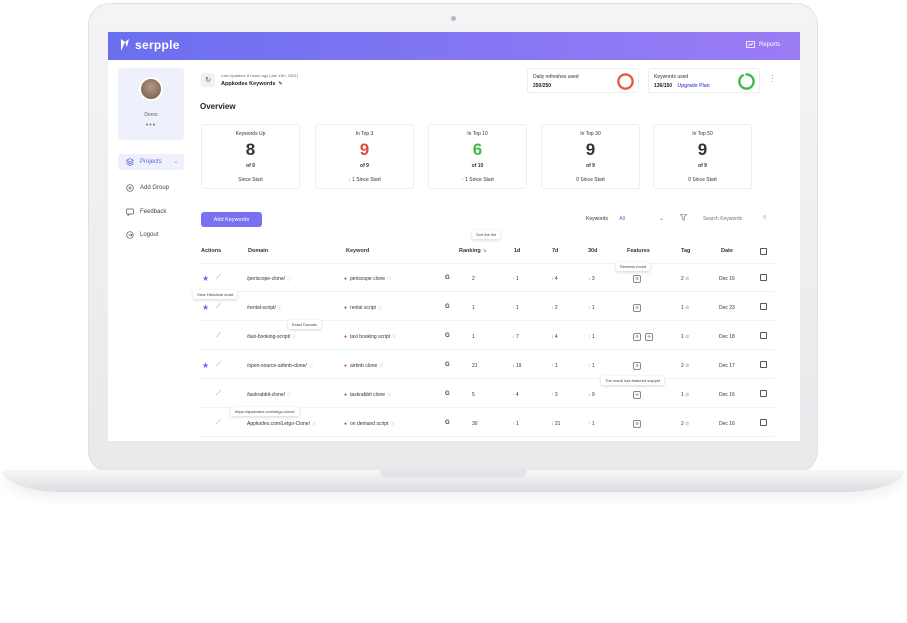 The image size is (907, 623). Describe the element at coordinates (151, 115) in the screenshot. I see `profile-name: Demo` at that location.